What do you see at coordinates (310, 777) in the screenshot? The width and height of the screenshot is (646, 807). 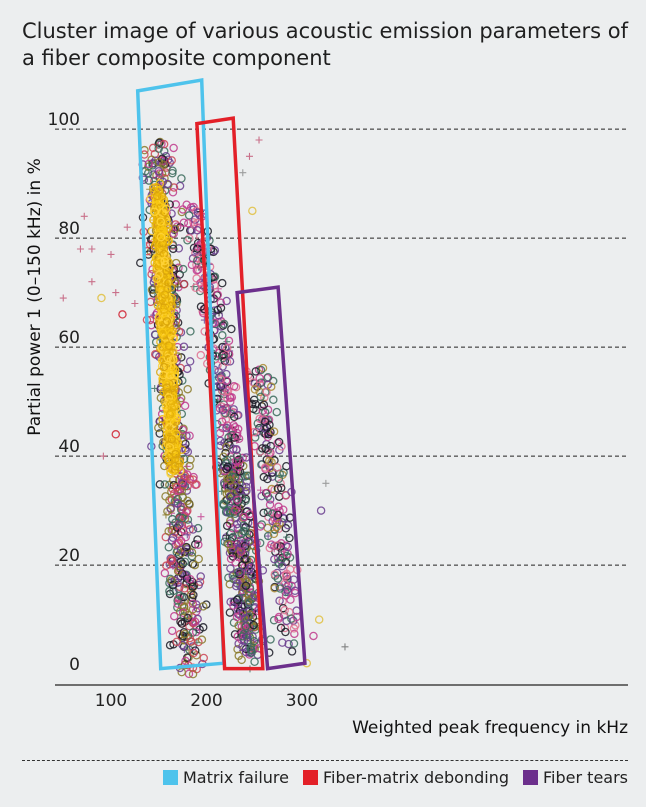 I see `legend-swatch-fiber-matrix-debonding` at bounding box center [310, 777].